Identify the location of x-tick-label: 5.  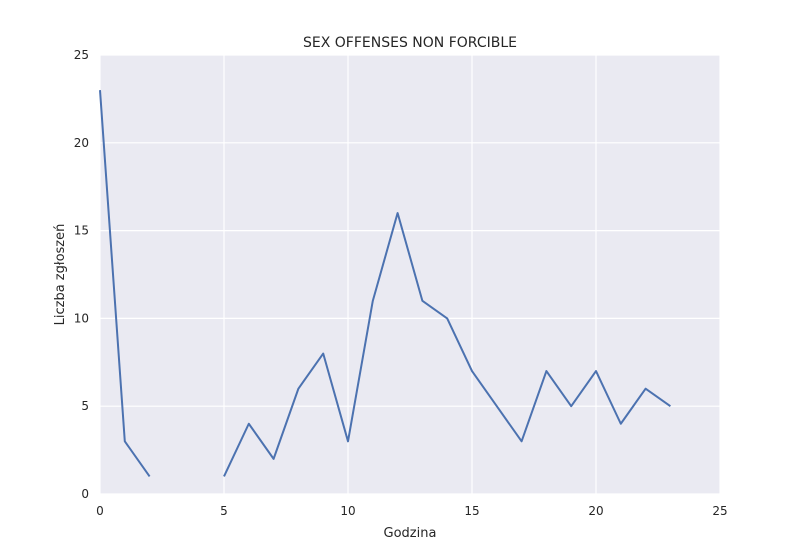
(224, 511).